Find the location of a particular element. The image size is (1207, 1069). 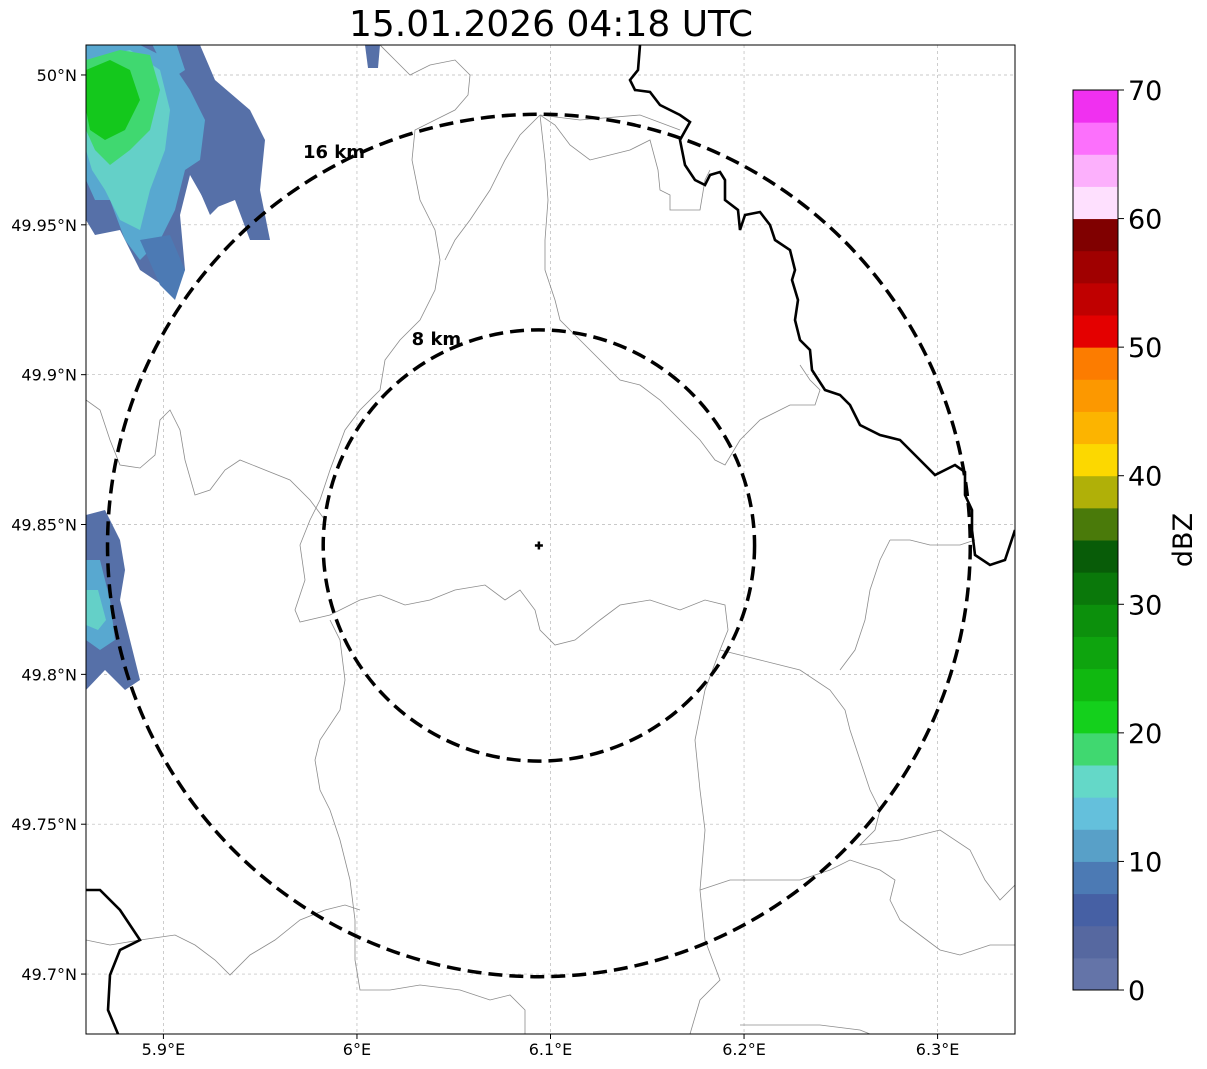

colorbar-tick-label: 40 is located at coordinates (1145, 477).